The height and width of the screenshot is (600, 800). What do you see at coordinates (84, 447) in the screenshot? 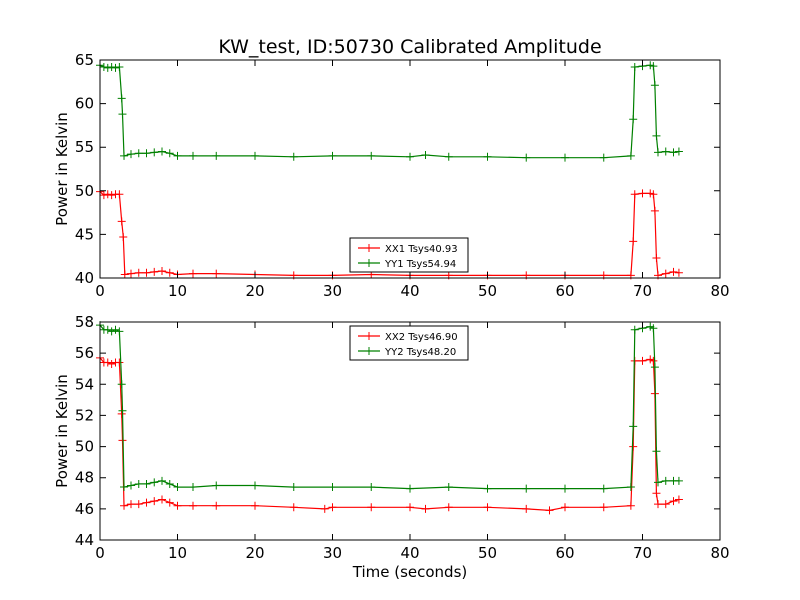
I see `y-tick-label: 50` at bounding box center [84, 447].